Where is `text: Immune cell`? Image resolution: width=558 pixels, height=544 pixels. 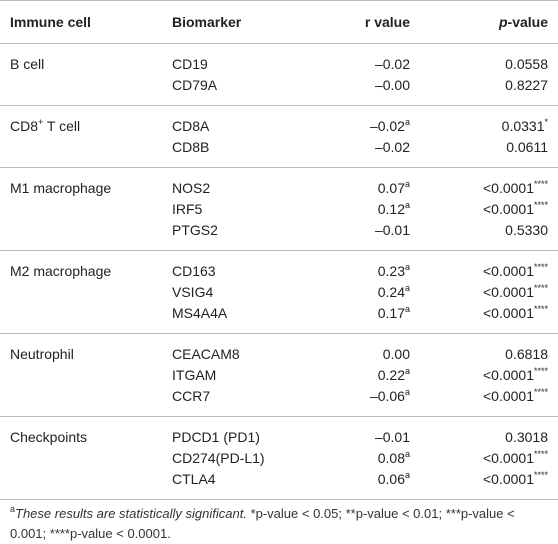
text: Immune cell is located at coordinates (50, 21).